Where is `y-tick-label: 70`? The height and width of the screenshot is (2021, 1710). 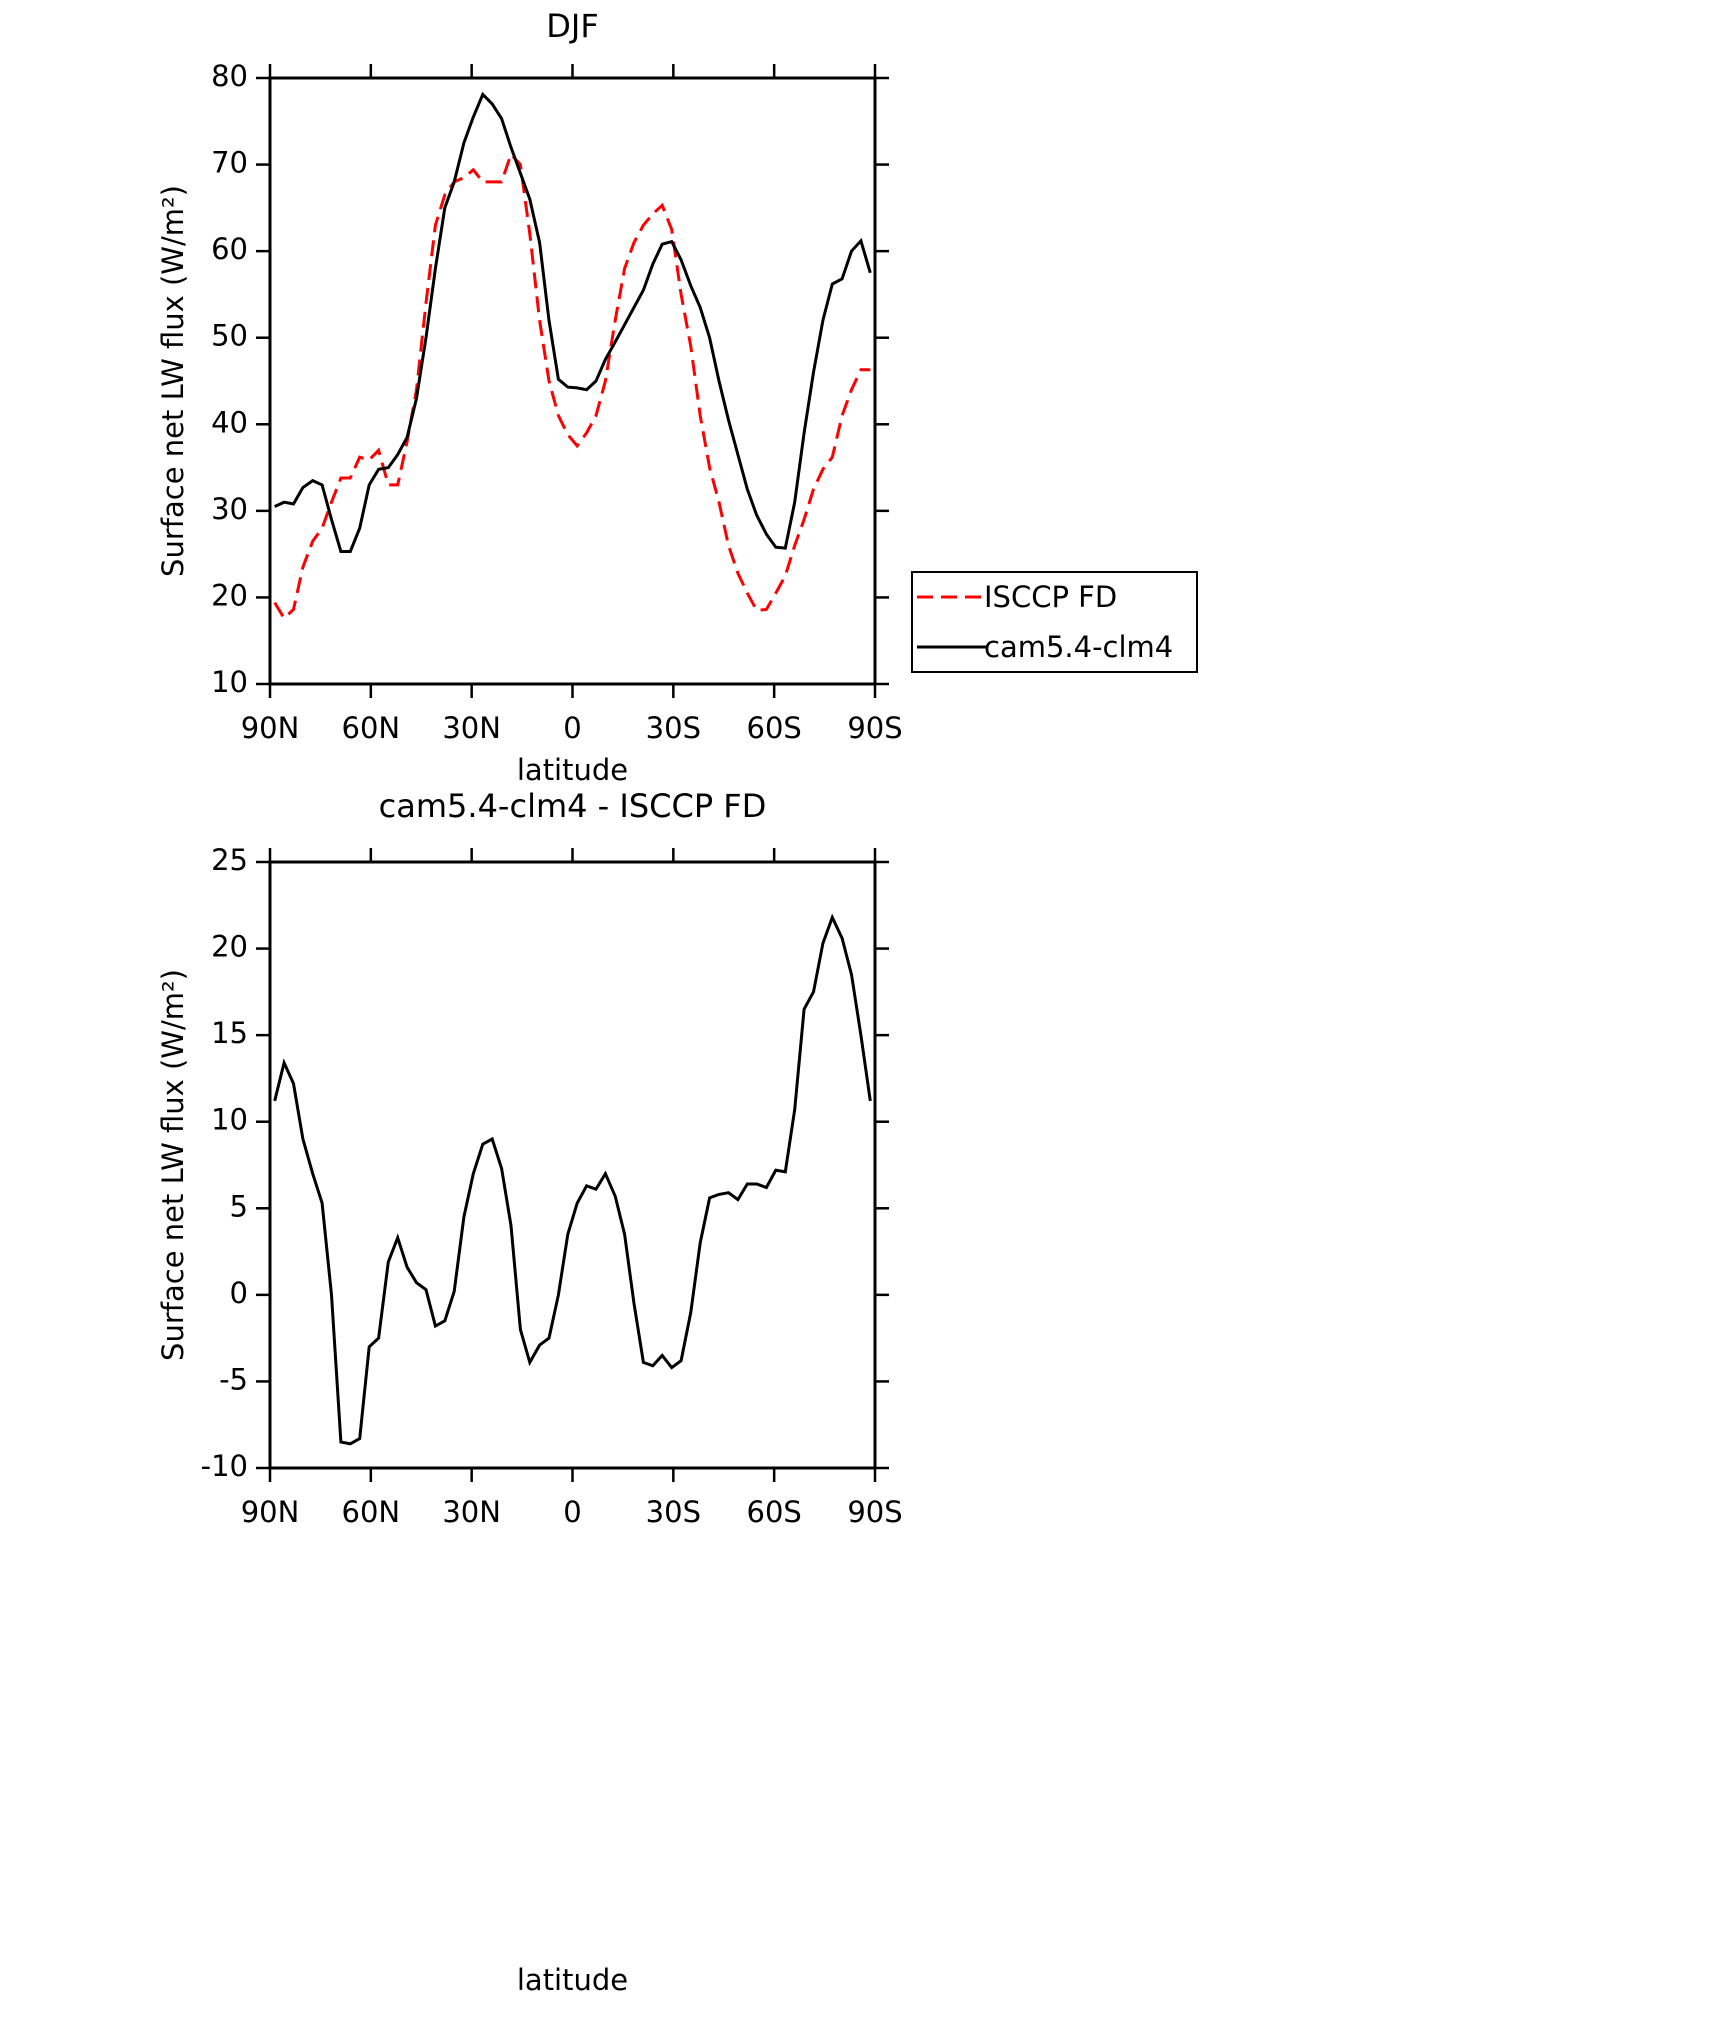 y-tick-label: 70 is located at coordinates (229, 163).